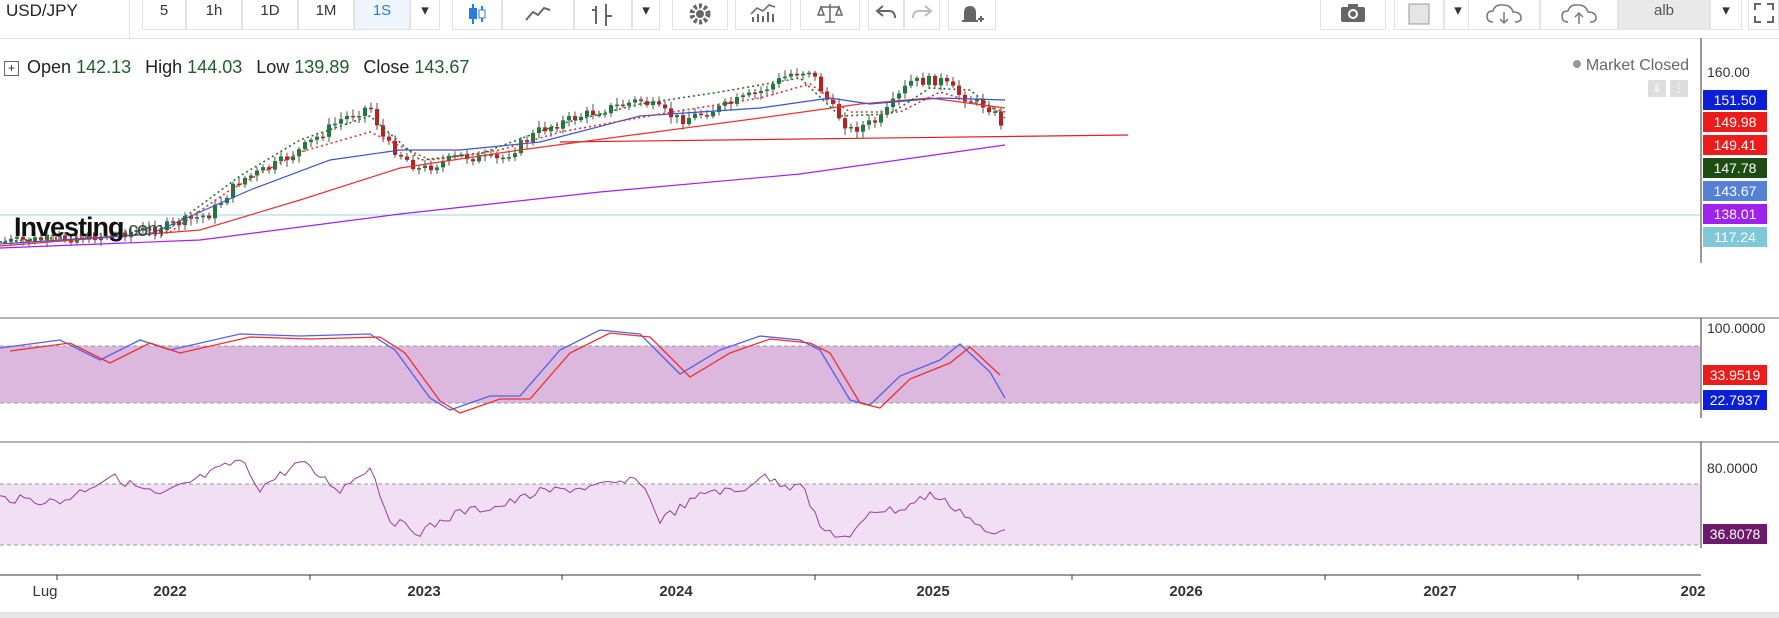 The image size is (1779, 618). What do you see at coordinates (503, 196) in the screenshot?
I see `ma-200-line` at bounding box center [503, 196].